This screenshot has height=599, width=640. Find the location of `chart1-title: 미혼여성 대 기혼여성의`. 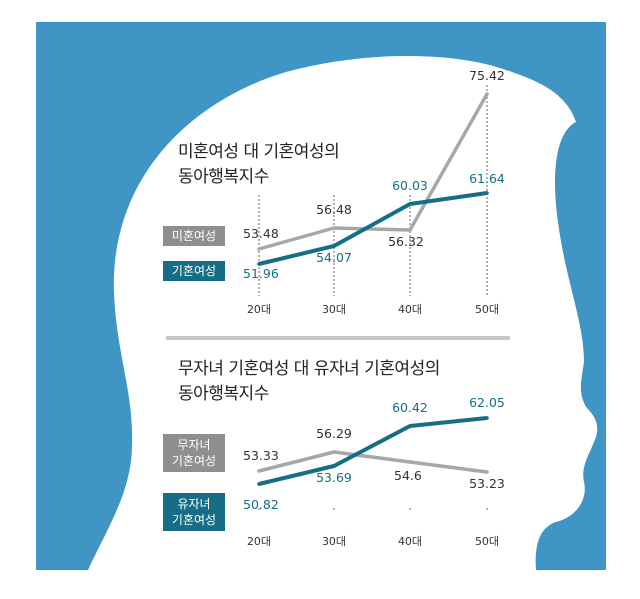

chart1-title: 미혼여성 대 기혼여성의 is located at coordinates (259, 152).